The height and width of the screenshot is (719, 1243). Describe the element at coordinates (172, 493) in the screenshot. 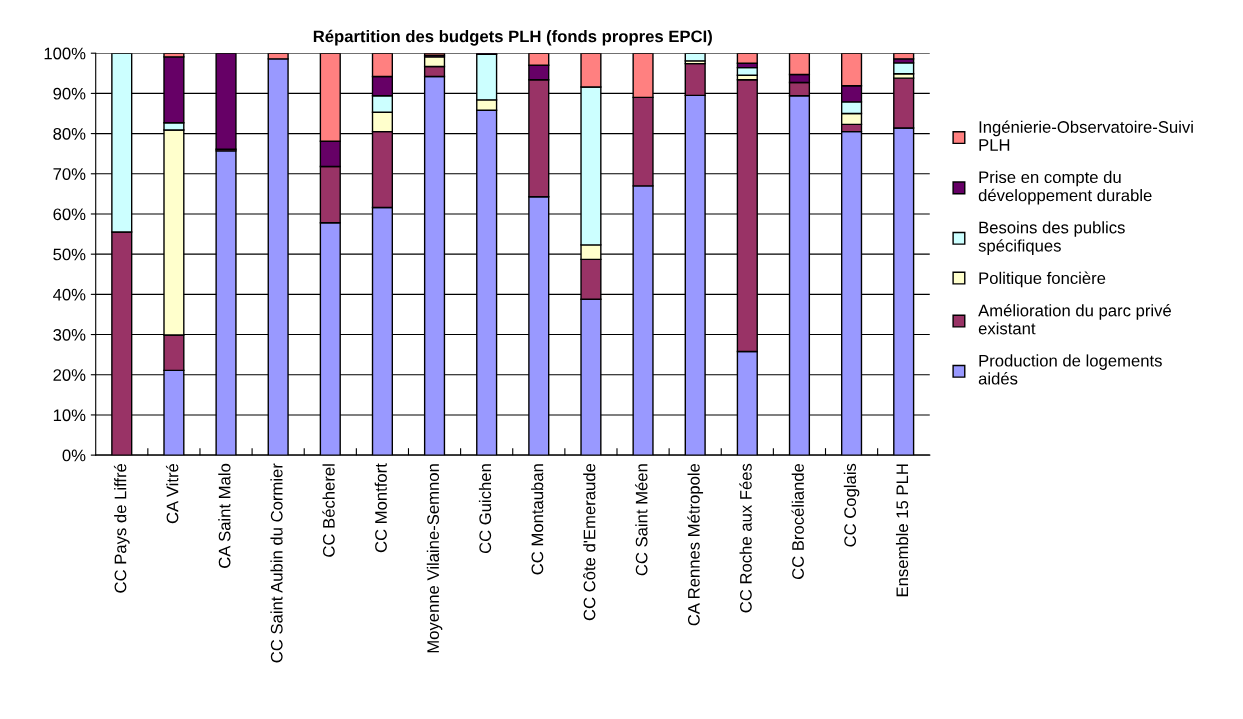

I see `x-tick-label: CA Vitré` at that location.